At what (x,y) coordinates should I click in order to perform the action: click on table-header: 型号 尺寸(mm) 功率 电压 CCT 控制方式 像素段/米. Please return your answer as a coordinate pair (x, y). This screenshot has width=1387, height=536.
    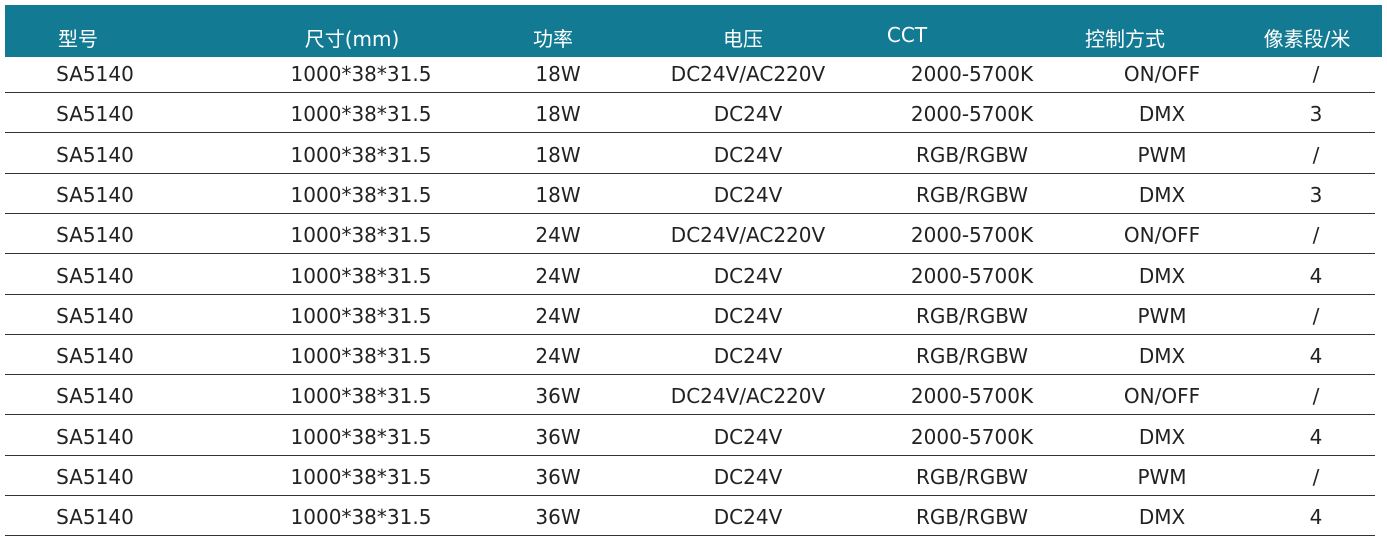
    Looking at the image, I should click on (693, 31).